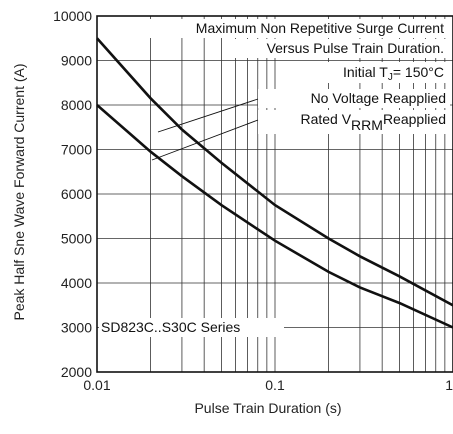 The width and height of the screenshot is (453, 434). I want to click on y-tick-label: 9000, so click(76, 61).